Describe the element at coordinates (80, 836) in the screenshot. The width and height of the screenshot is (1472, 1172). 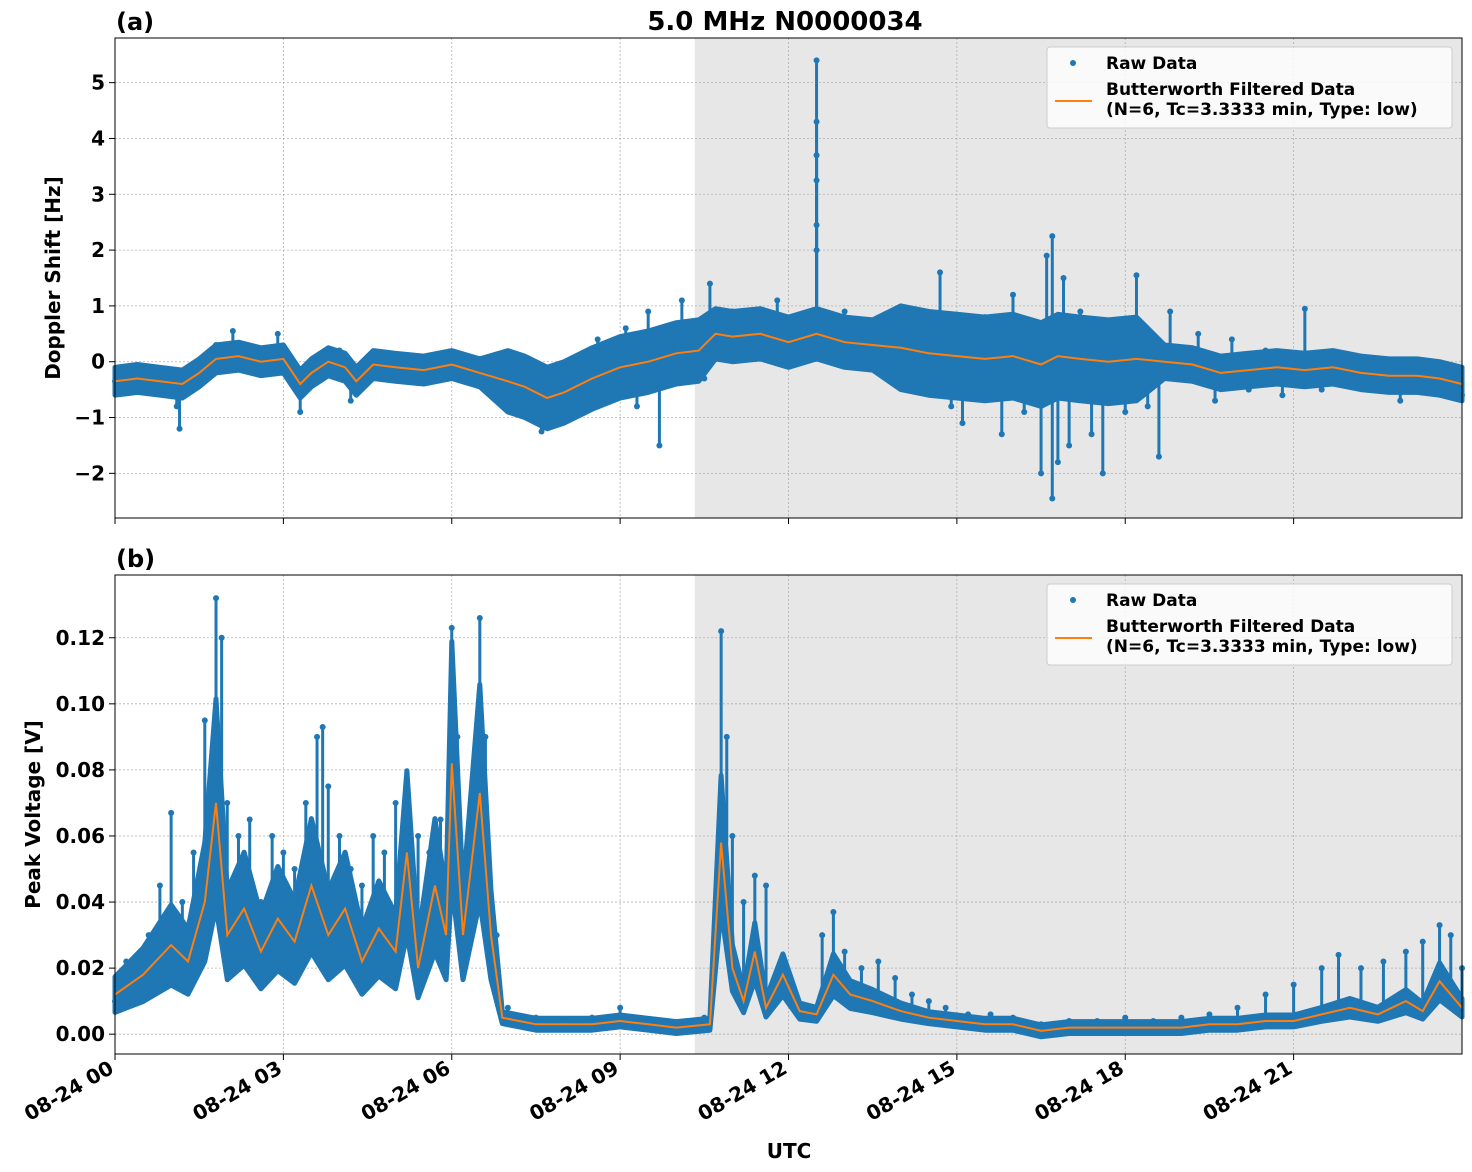
I see `y-tick-label: 0.06` at that location.